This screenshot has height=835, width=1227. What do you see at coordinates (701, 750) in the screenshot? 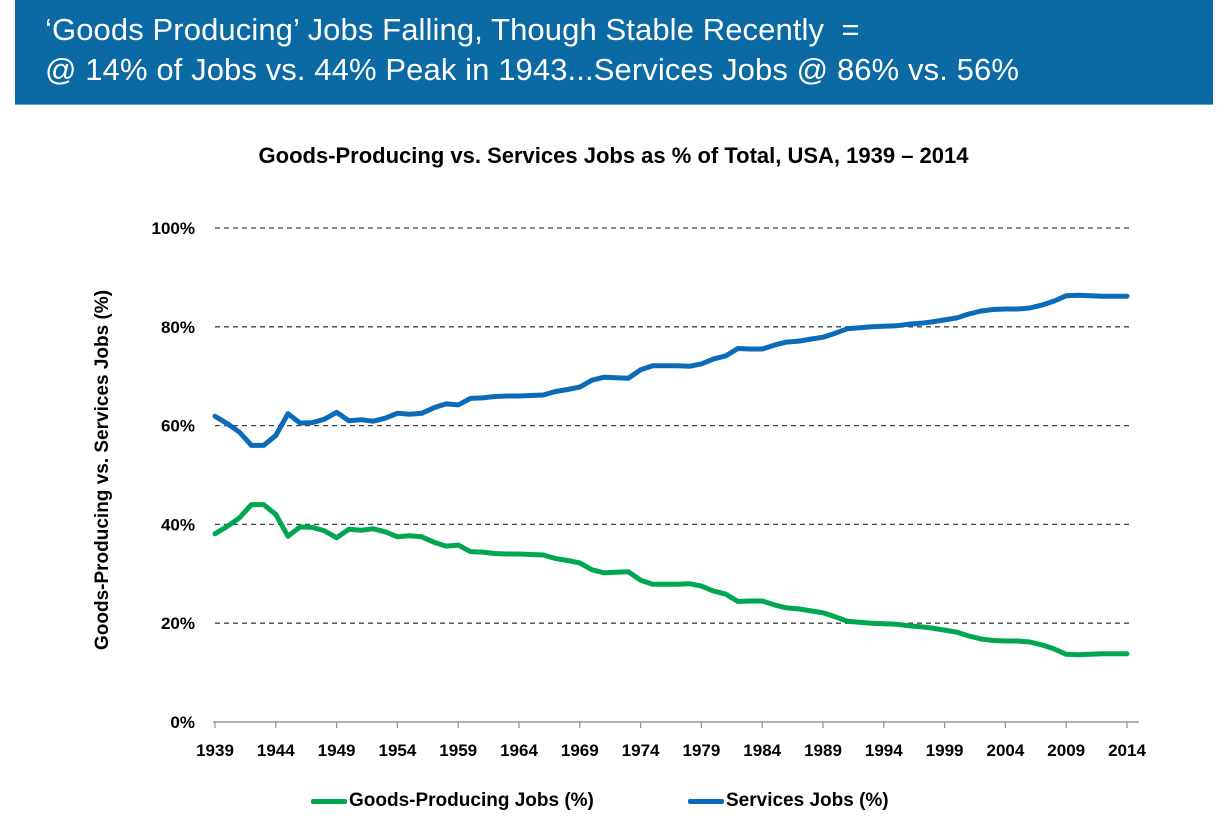
I see `x-tick-label: 1979` at bounding box center [701, 750].